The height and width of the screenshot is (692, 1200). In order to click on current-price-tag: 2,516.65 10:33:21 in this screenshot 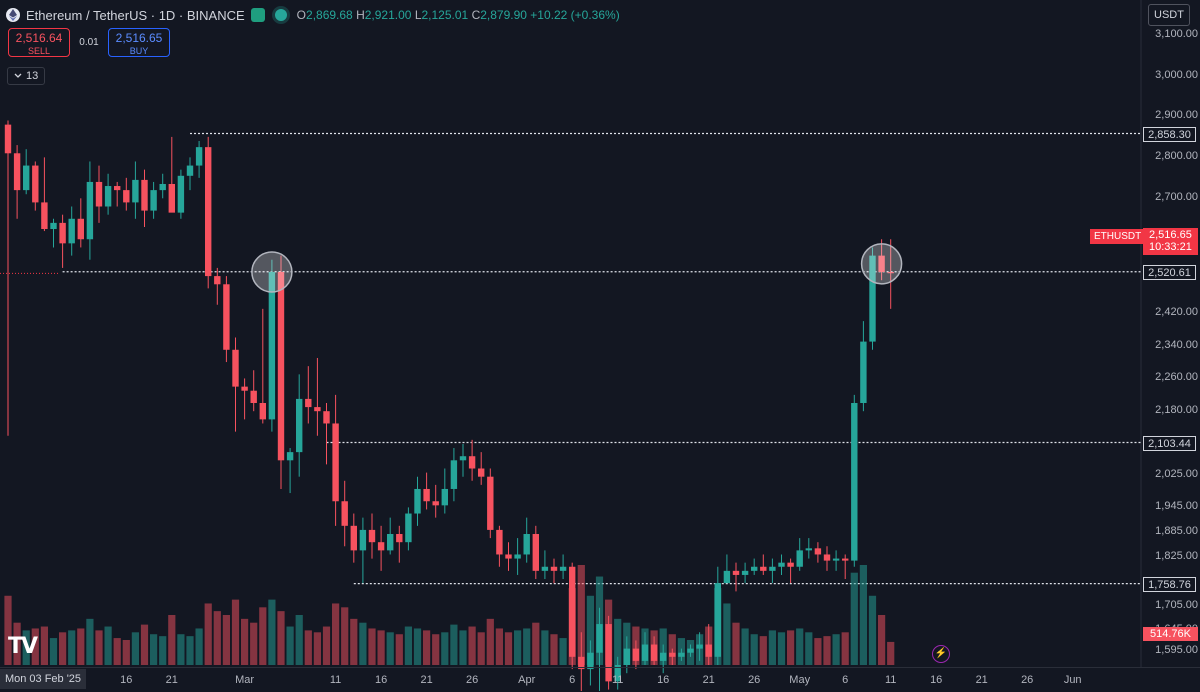, I will do `click(1170, 241)`.